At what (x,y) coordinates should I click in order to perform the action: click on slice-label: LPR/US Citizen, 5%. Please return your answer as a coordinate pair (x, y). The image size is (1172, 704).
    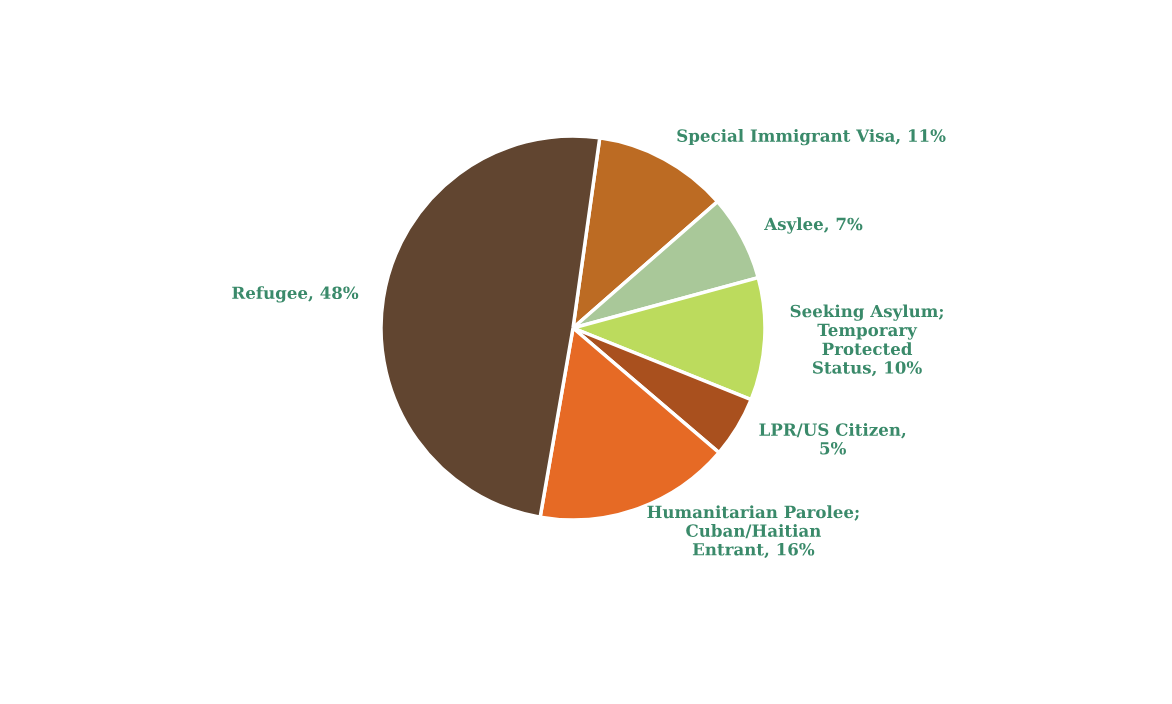
    Looking at the image, I should click on (832, 438).